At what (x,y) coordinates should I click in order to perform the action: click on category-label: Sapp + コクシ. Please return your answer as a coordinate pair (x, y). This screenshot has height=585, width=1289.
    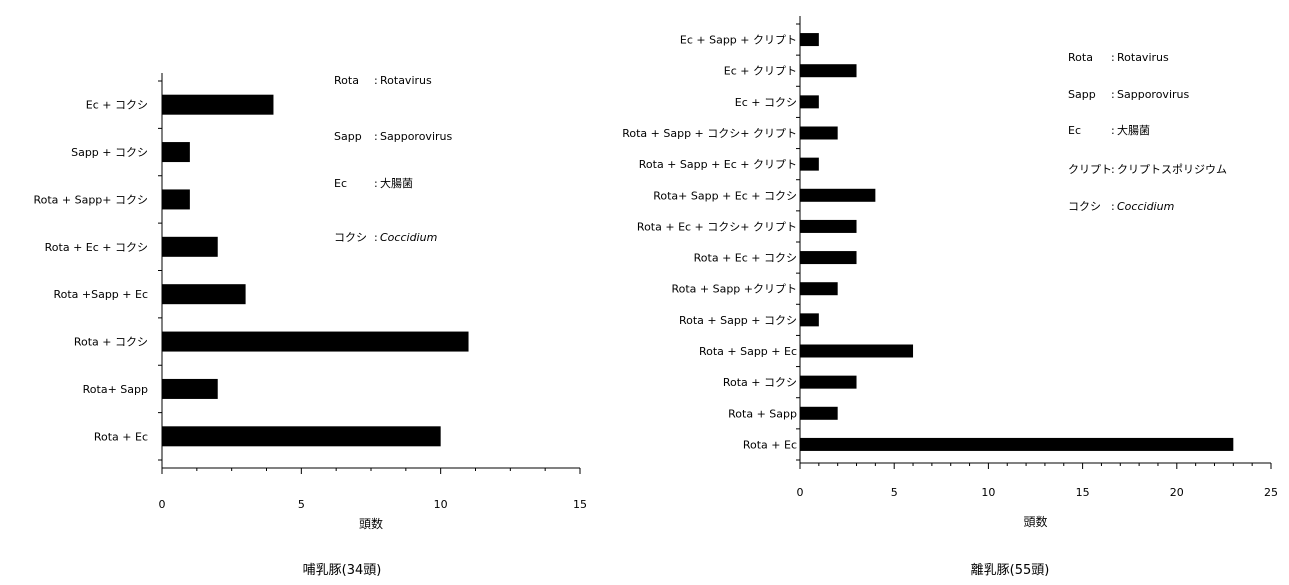
    Looking at the image, I should click on (109, 152).